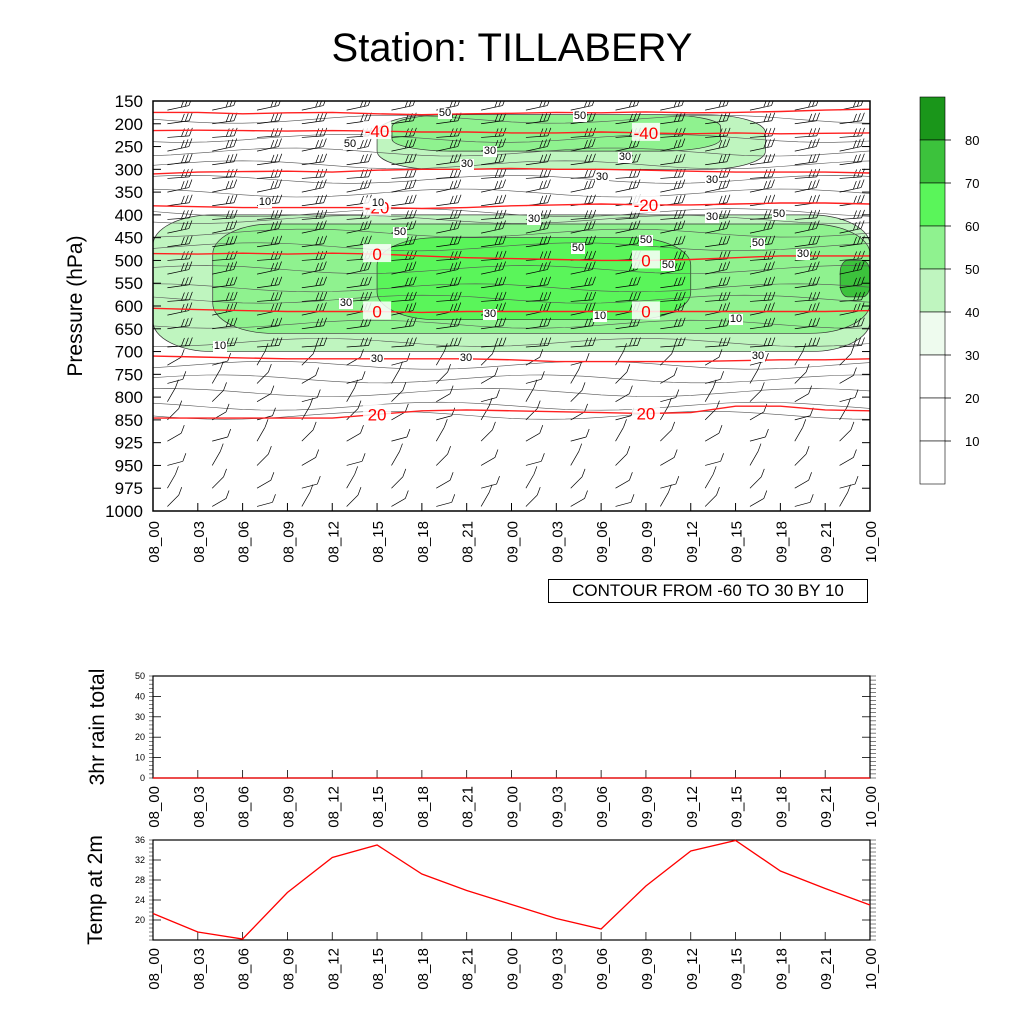 The image size is (1024, 1024). What do you see at coordinates (140, 840) in the screenshot?
I see `y-tick-label: 36` at bounding box center [140, 840].